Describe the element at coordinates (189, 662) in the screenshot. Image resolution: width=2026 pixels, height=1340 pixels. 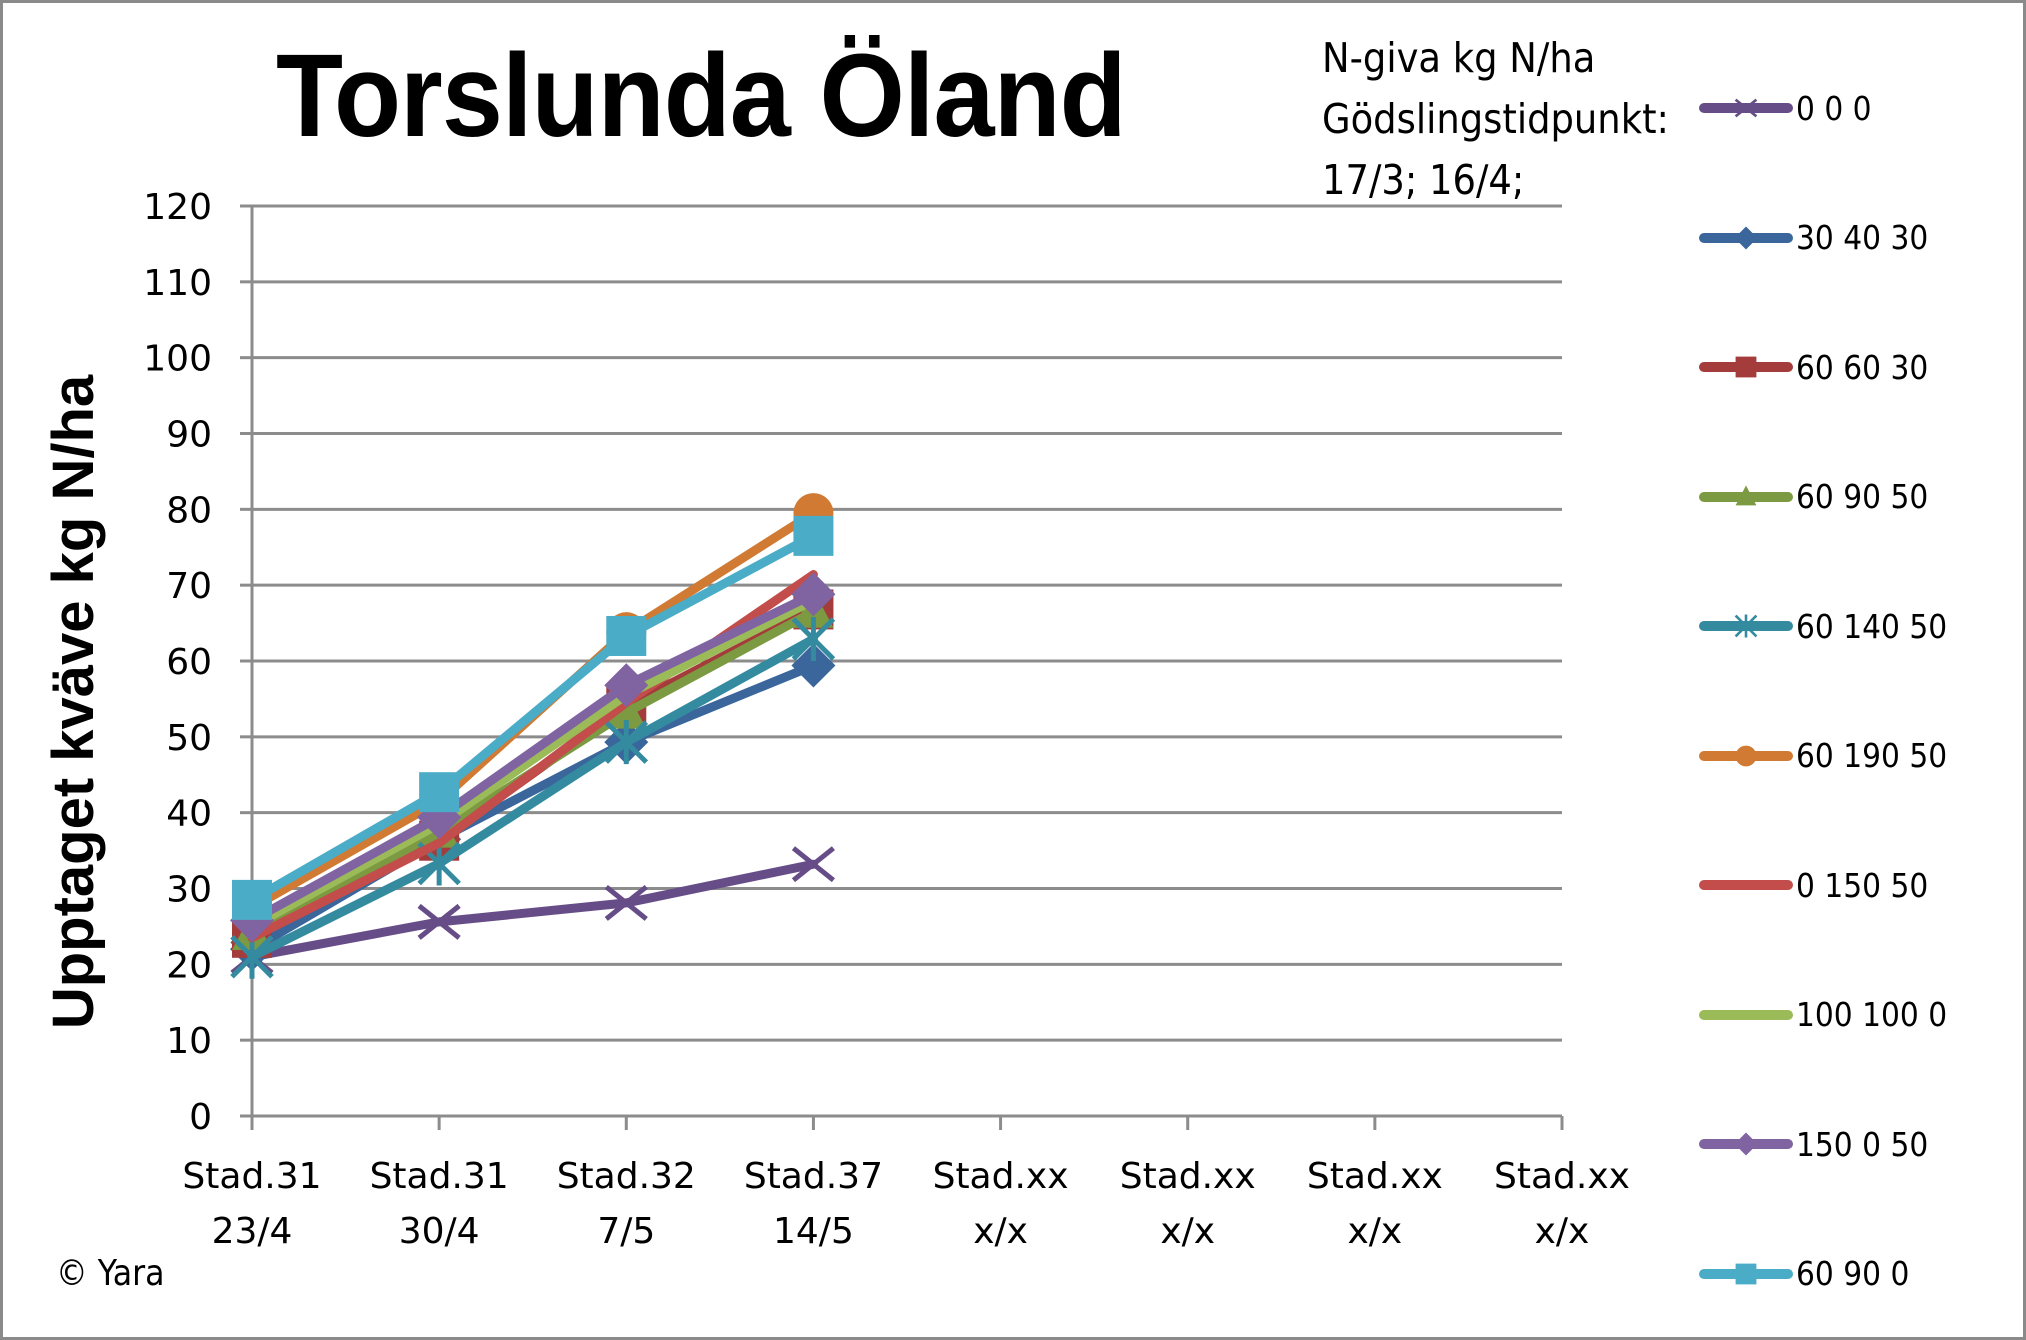
I see `y-tick-label: 60` at that location.